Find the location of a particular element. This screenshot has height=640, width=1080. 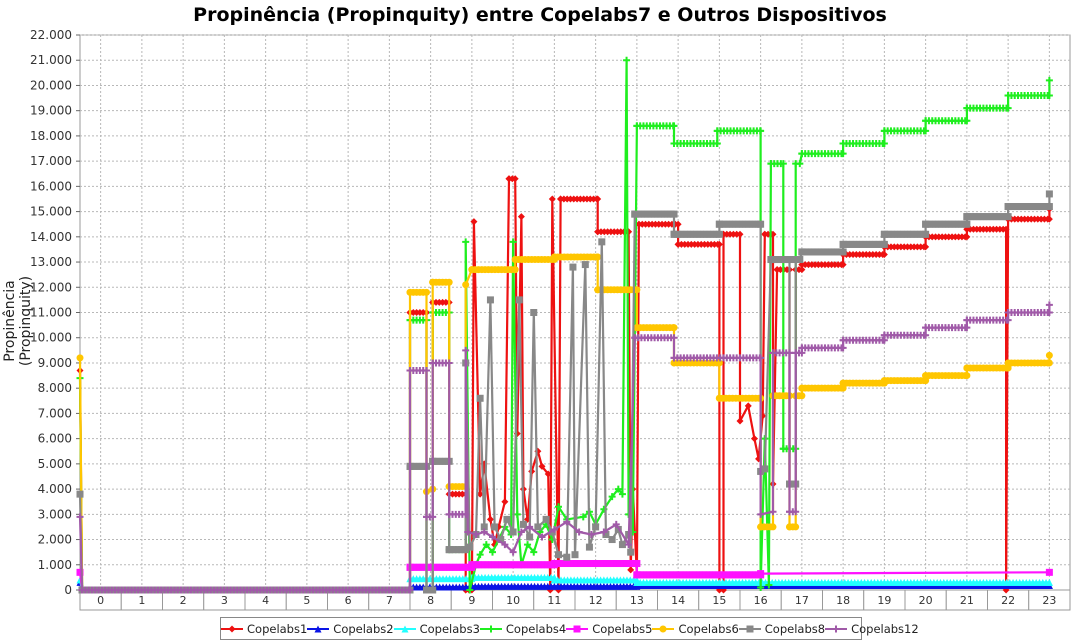

legend-label: Copelabs2 is located at coordinates (363, 628).